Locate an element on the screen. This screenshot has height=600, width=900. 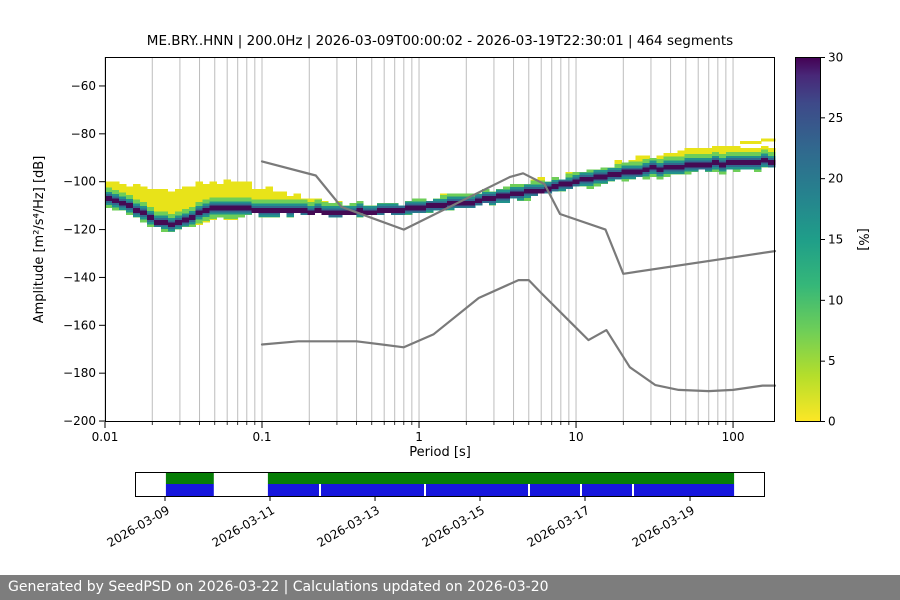
svg-text: −160 is located at coordinates (79, 325).